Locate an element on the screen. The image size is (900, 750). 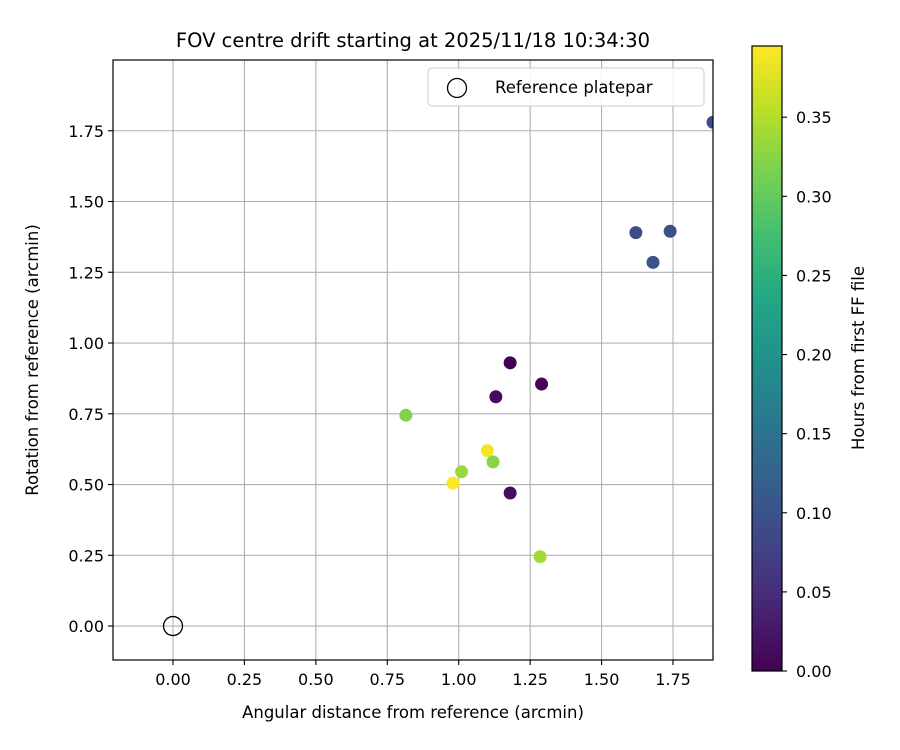
x-axis-ticks: 0.00 0.25 0.50 0.75 1.00 1.25 1.50 1.75 is located at coordinates (423, 674).